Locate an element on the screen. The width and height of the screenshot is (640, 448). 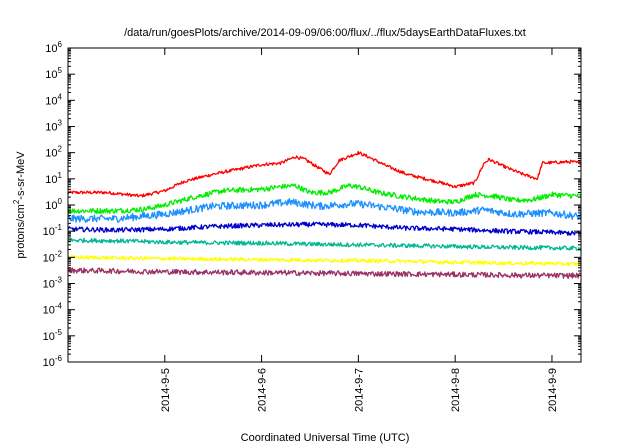
y-tick-label: 10⁻³ is located at coordinates (53, 283).